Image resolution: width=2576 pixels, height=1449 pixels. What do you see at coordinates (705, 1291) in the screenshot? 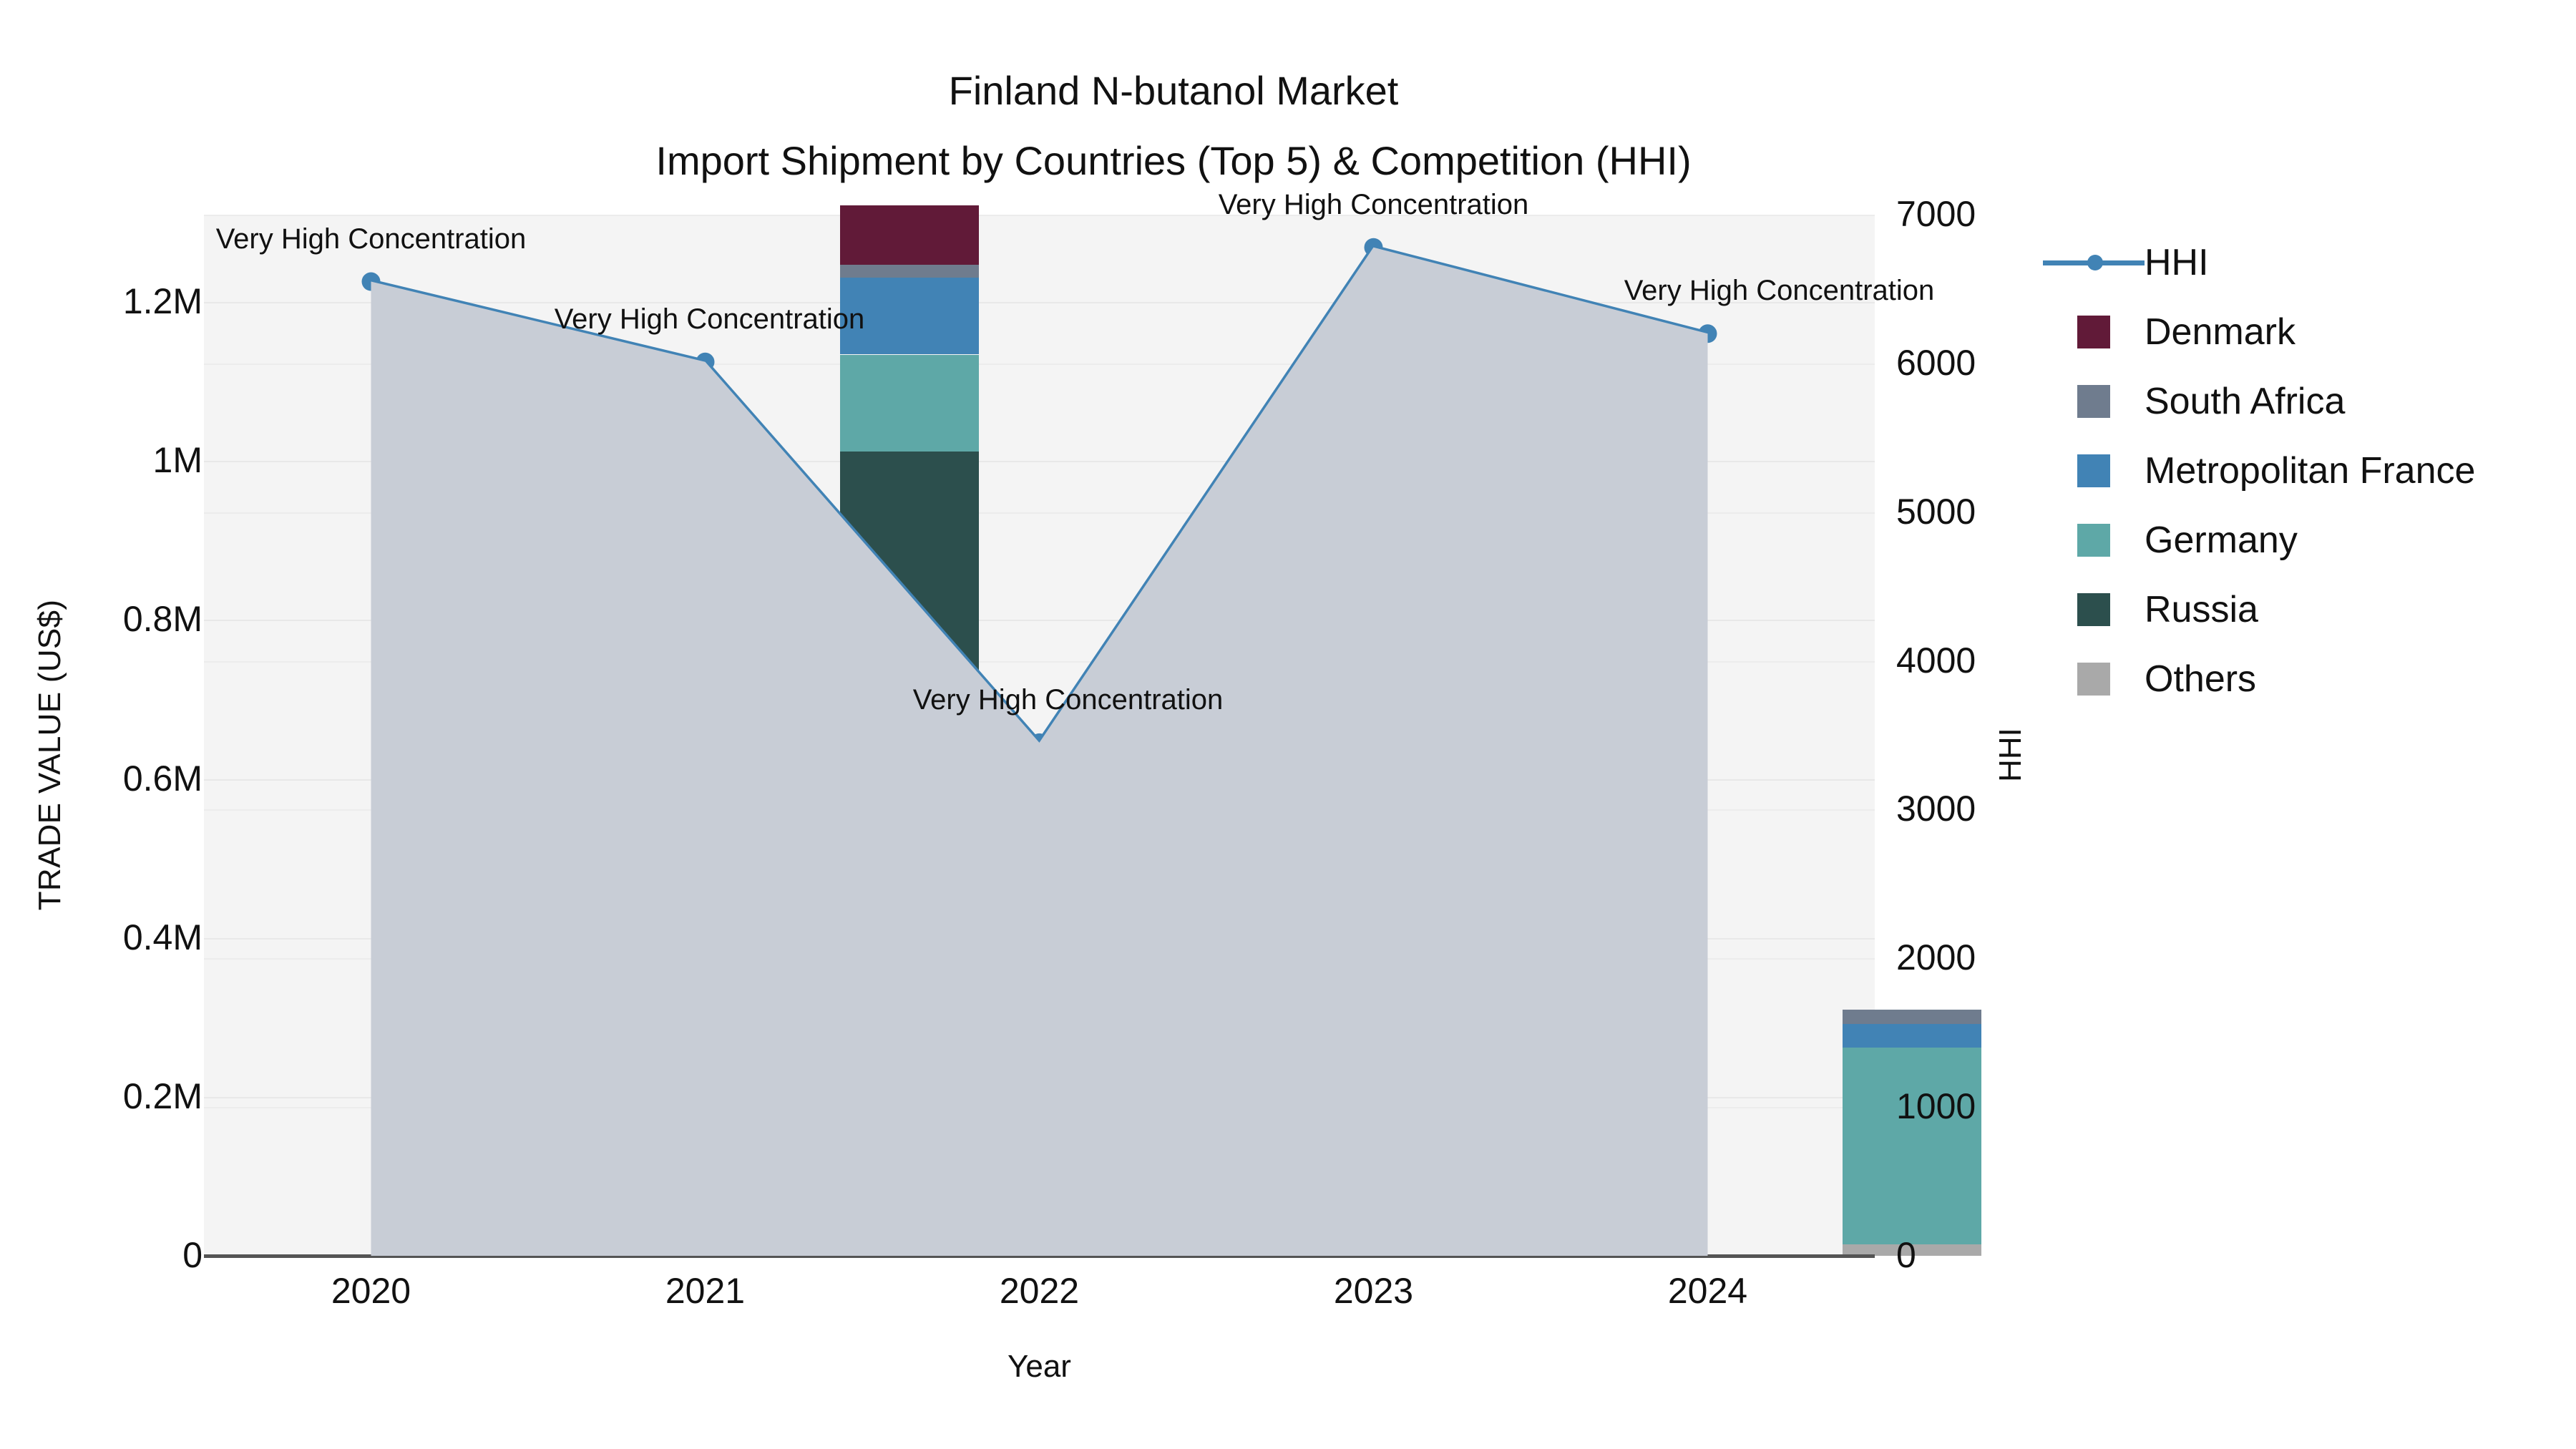
I see `x-tick-label: 2021` at bounding box center [705, 1291].